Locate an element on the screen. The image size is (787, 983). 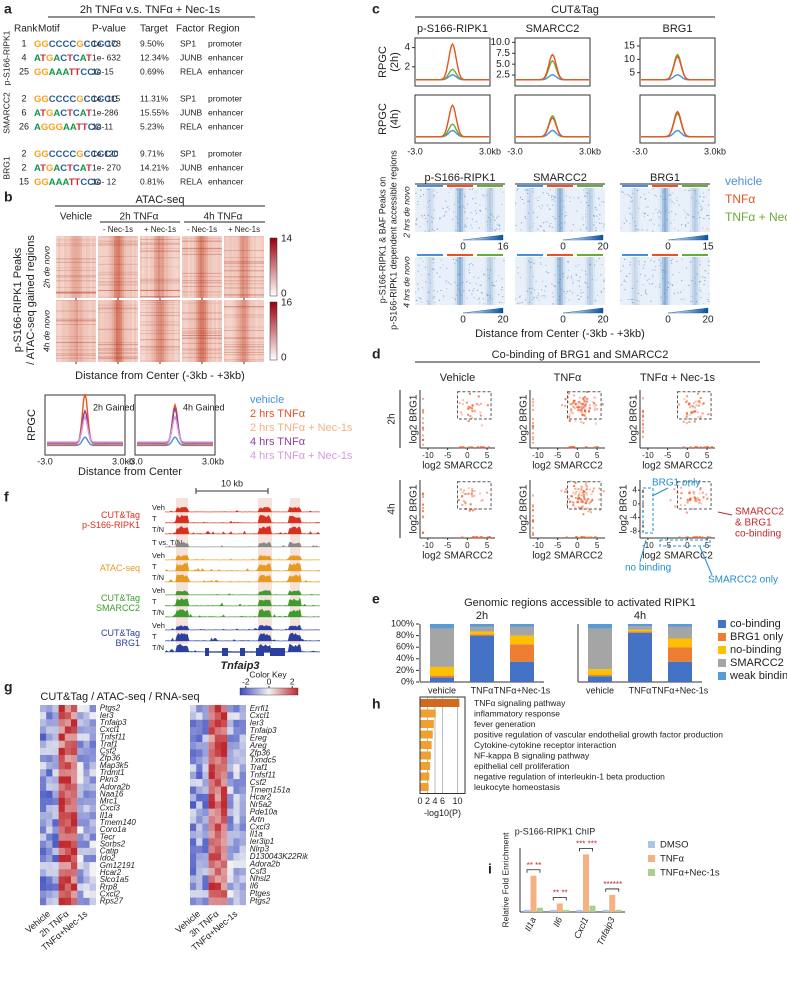
color-key-title: Color Key is located at coordinates (268, 674).